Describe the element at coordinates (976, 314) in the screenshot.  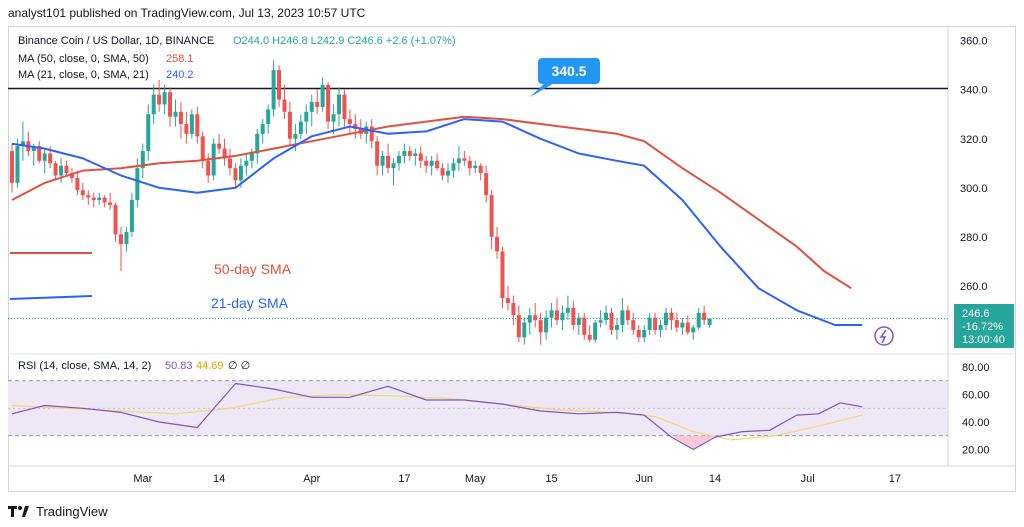
I see `price-tag-price: 246.6` at that location.